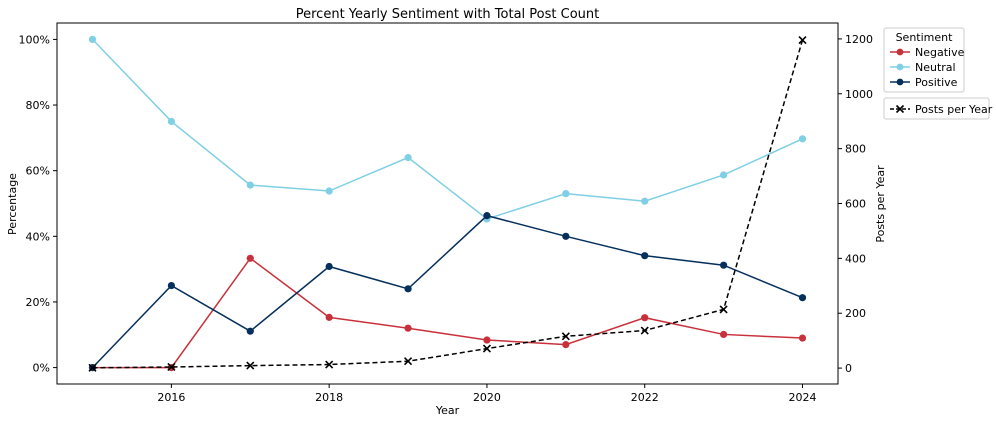 The width and height of the screenshot is (996, 423). Describe the element at coordinates (848, 368) in the screenshot. I see `y-right-tick-label: 0` at that location.